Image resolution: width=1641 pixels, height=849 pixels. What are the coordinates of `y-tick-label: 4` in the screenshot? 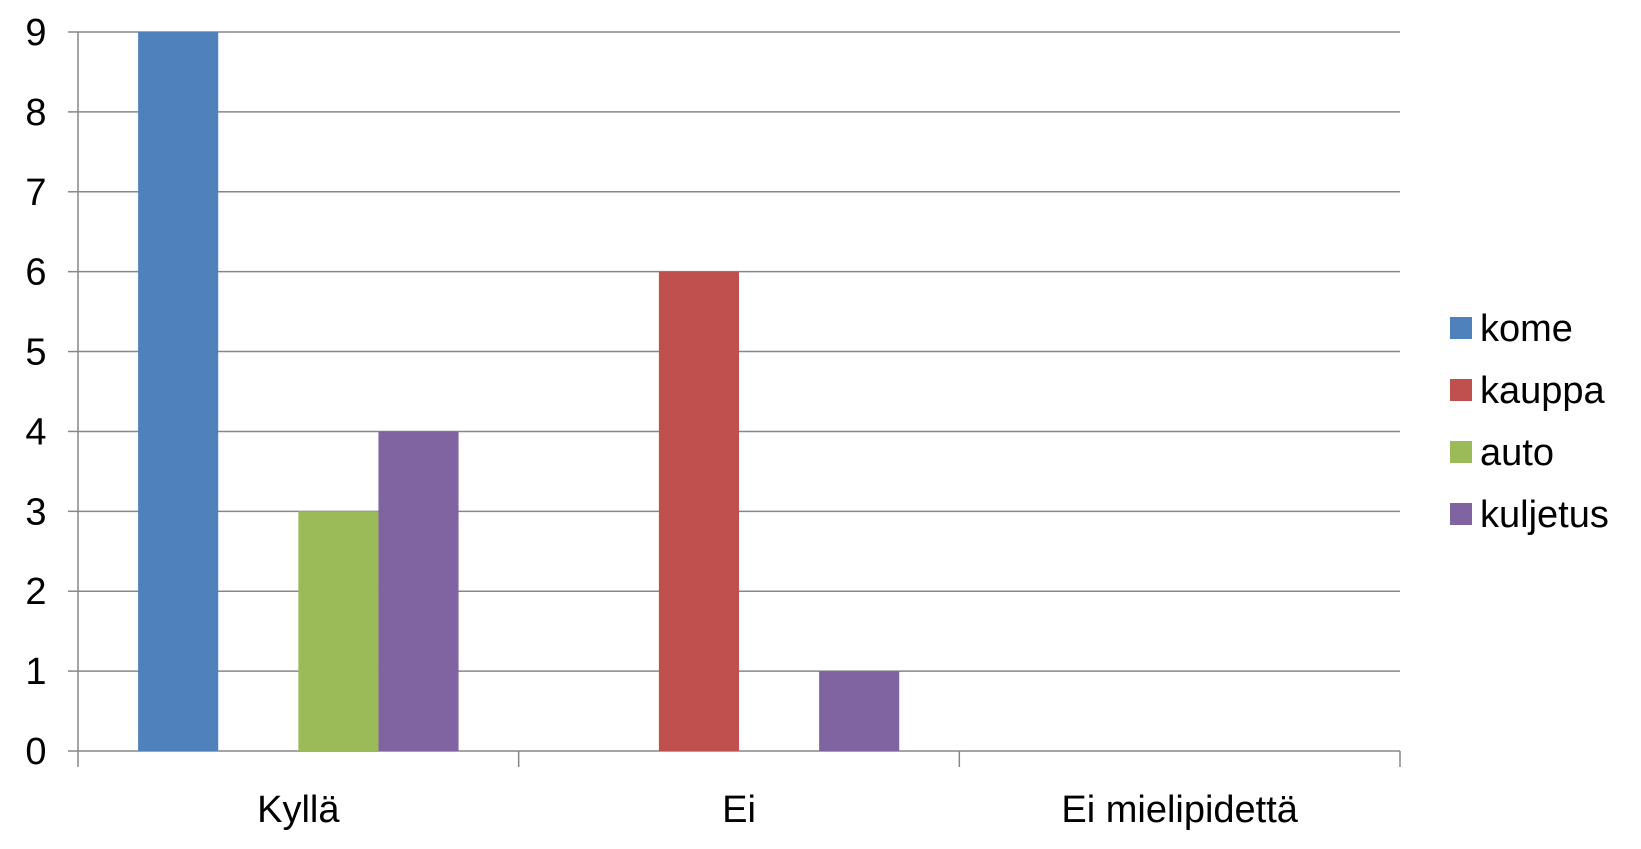 It's located at (35, 432).